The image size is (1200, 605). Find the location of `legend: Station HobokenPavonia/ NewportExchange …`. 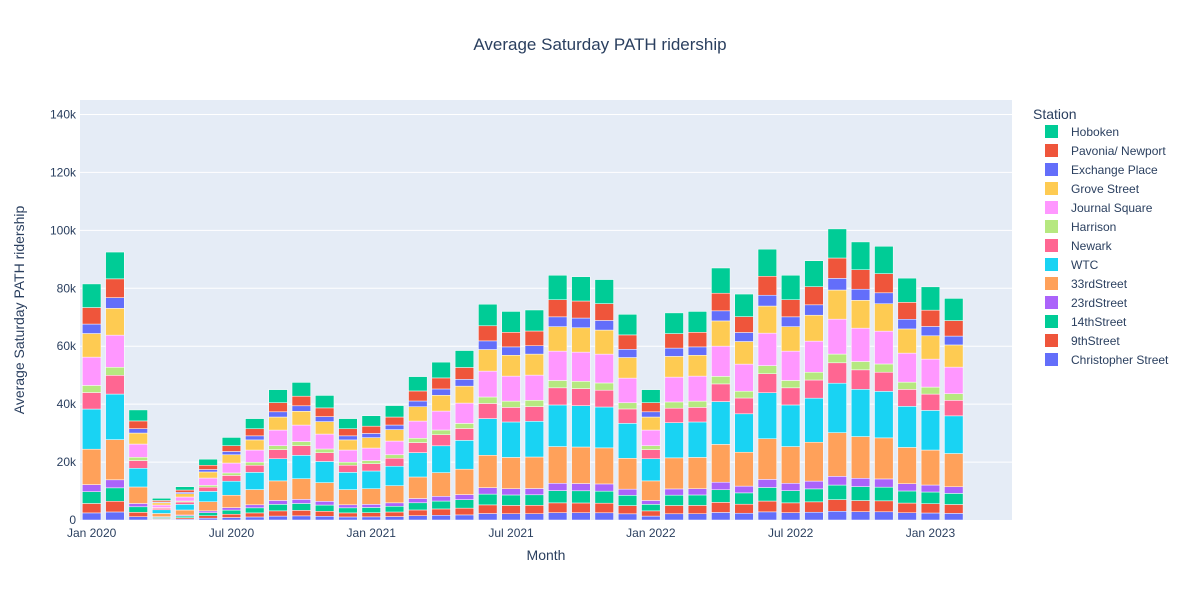

legend: Station HobokenPavonia/ NewportExchange … is located at coordinates (1101, 236).